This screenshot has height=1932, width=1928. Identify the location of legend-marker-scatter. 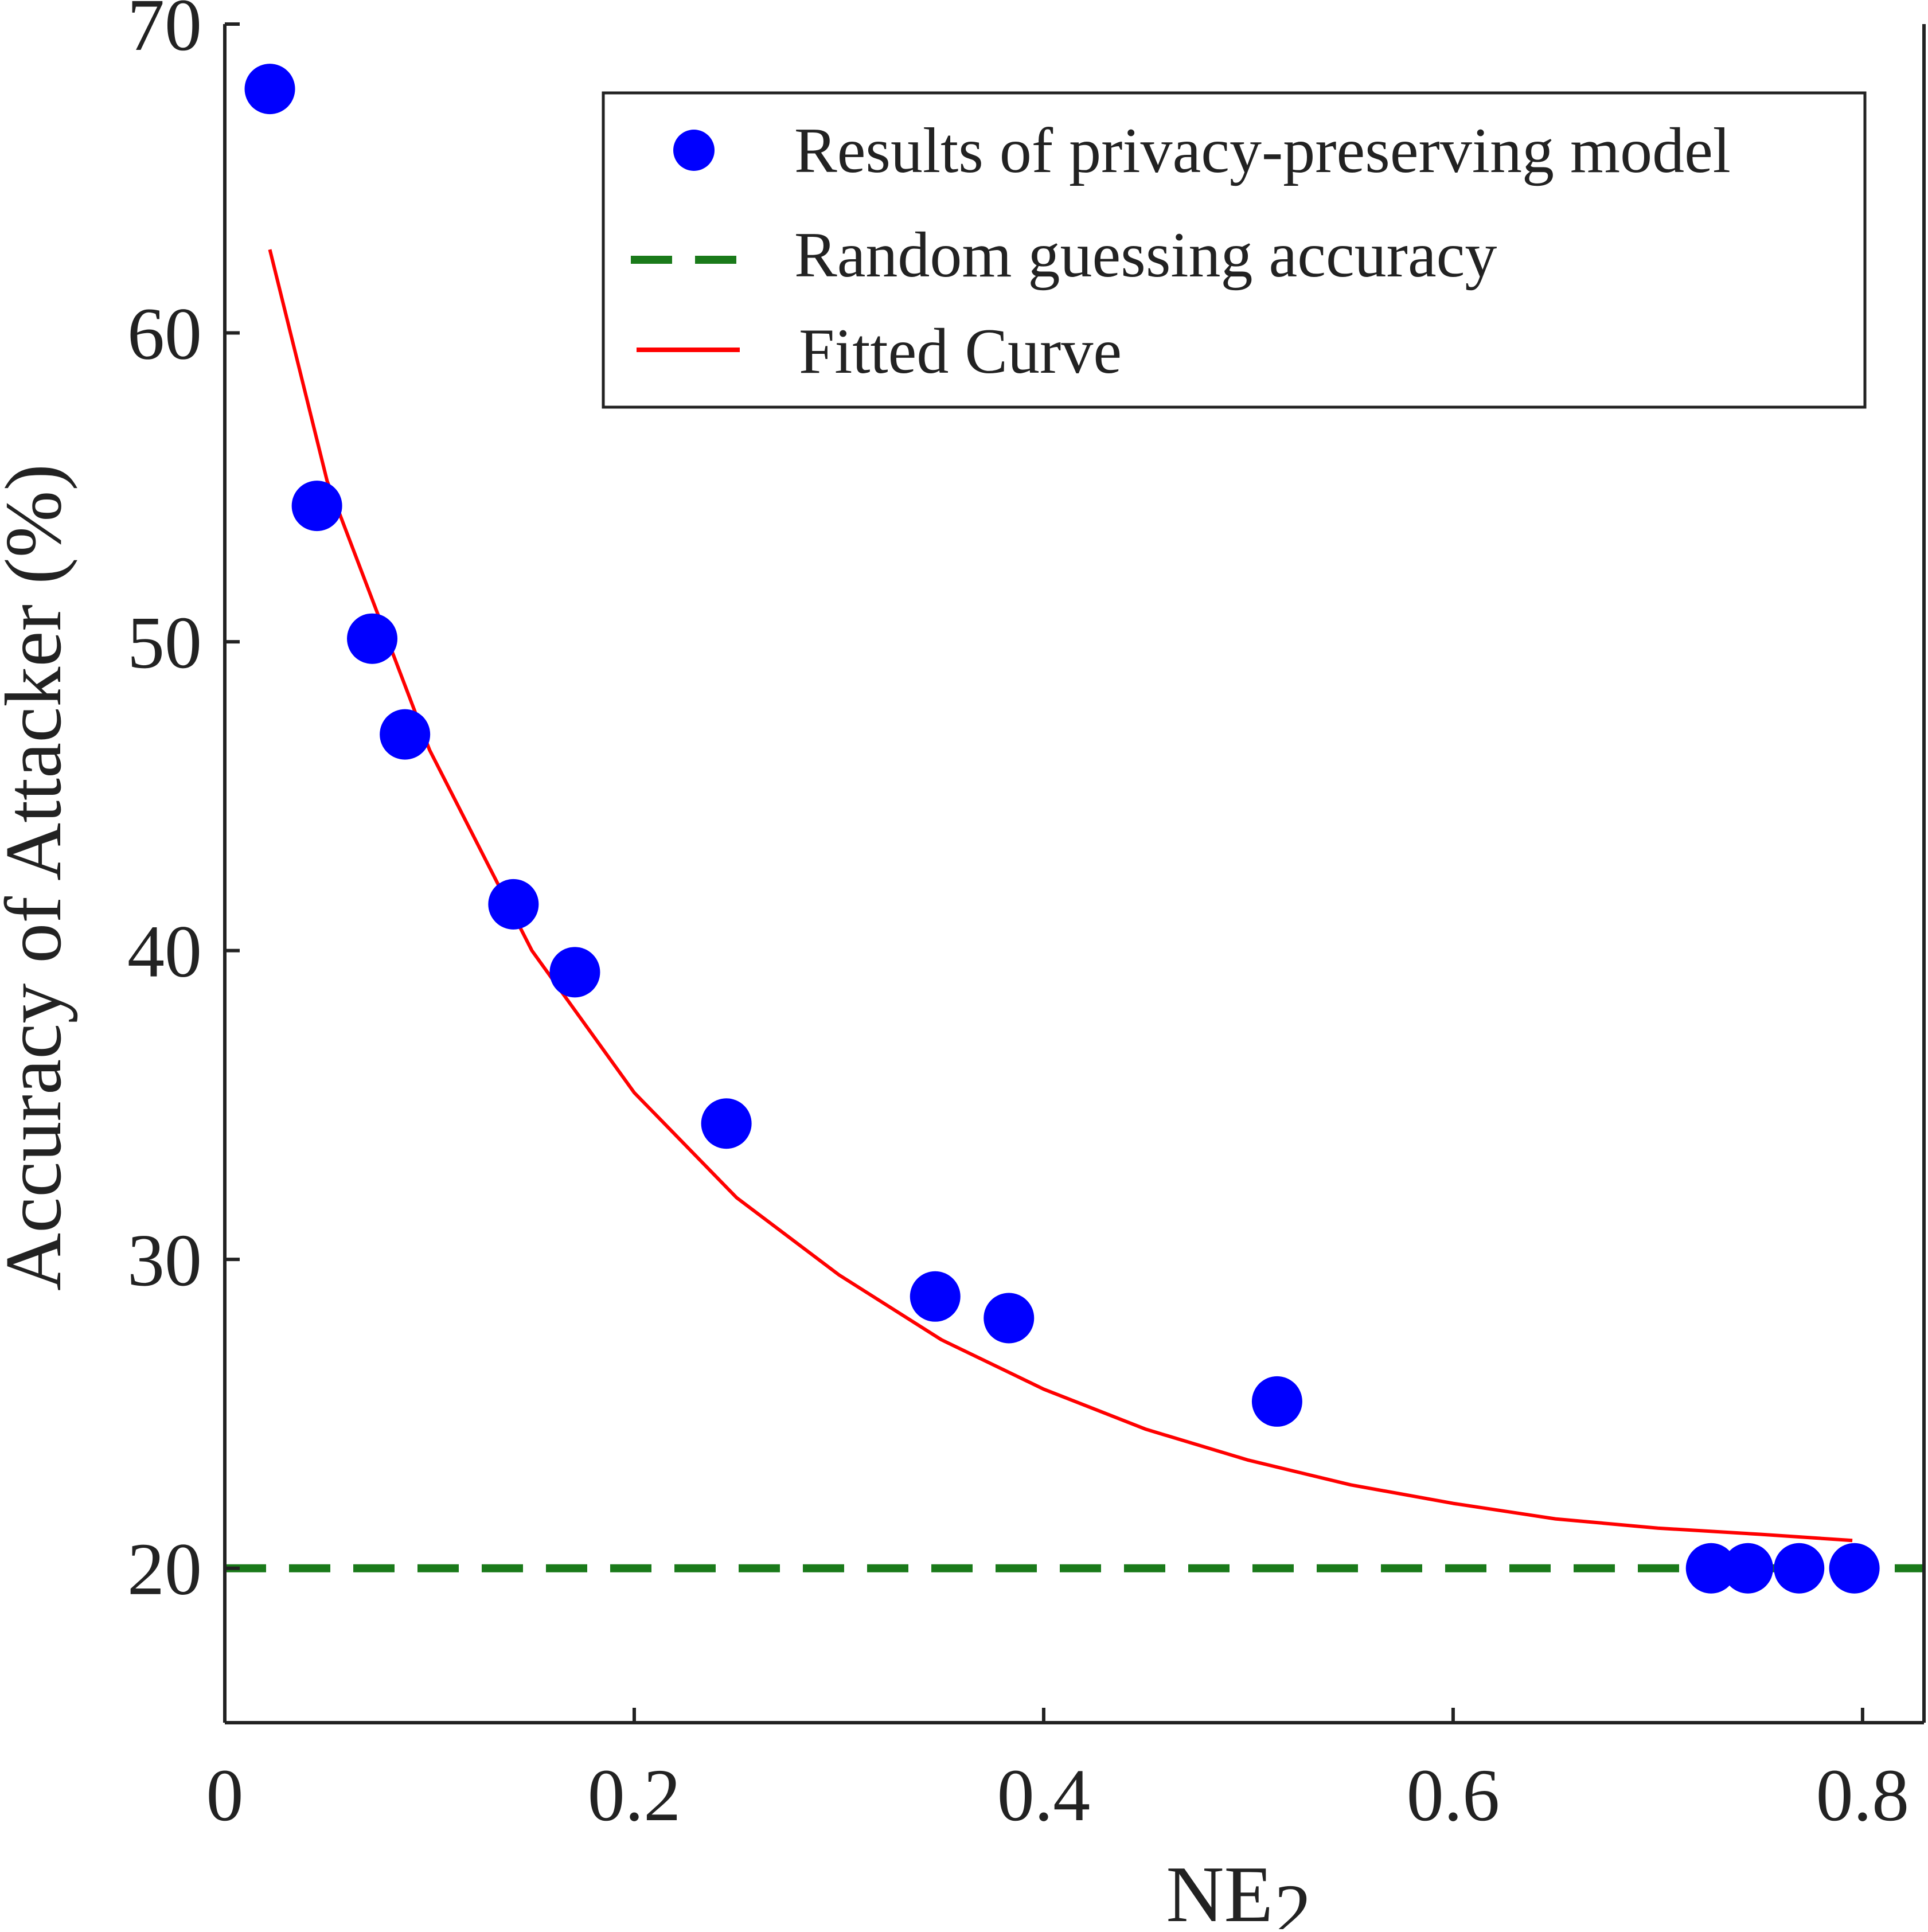
(694, 151).